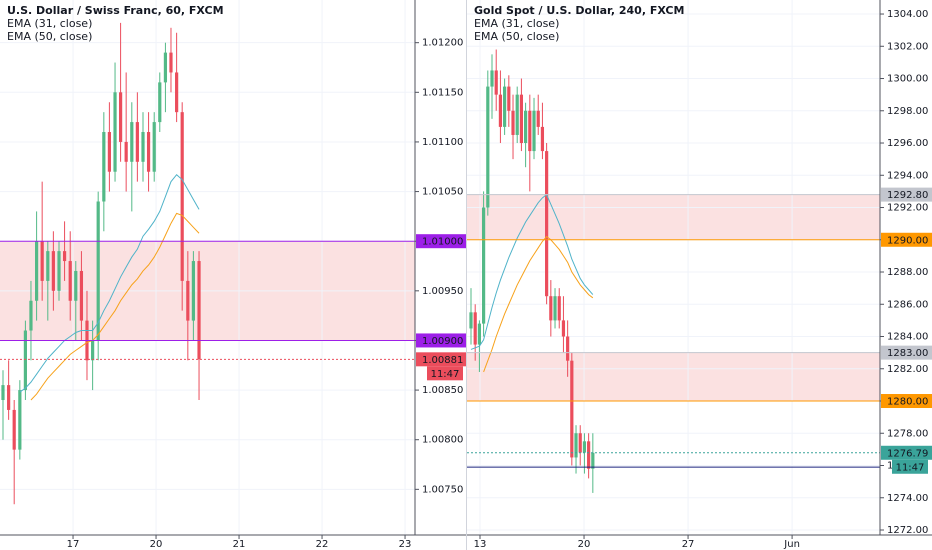 This screenshot has height=550, width=932. What do you see at coordinates (239, 544) in the screenshot?
I see `x-tick-label: 21` at bounding box center [239, 544].